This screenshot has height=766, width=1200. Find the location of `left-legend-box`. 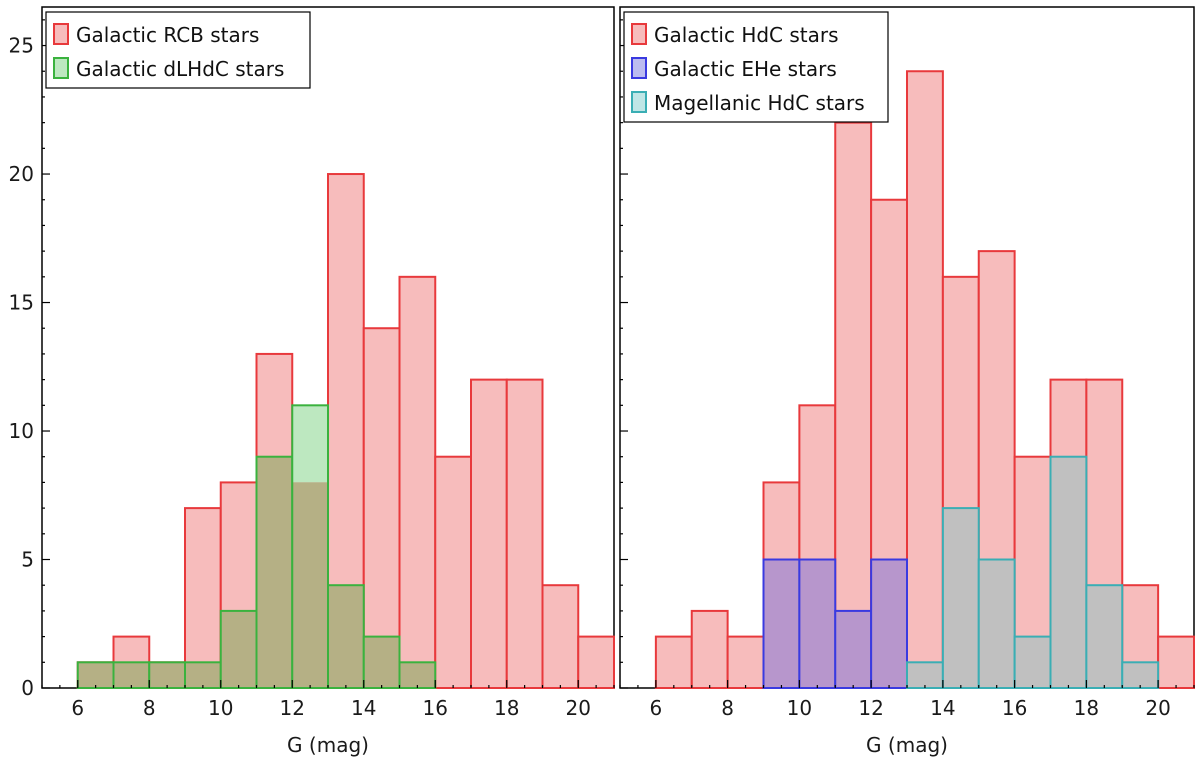

left-legend-box is located at coordinates (178, 50).